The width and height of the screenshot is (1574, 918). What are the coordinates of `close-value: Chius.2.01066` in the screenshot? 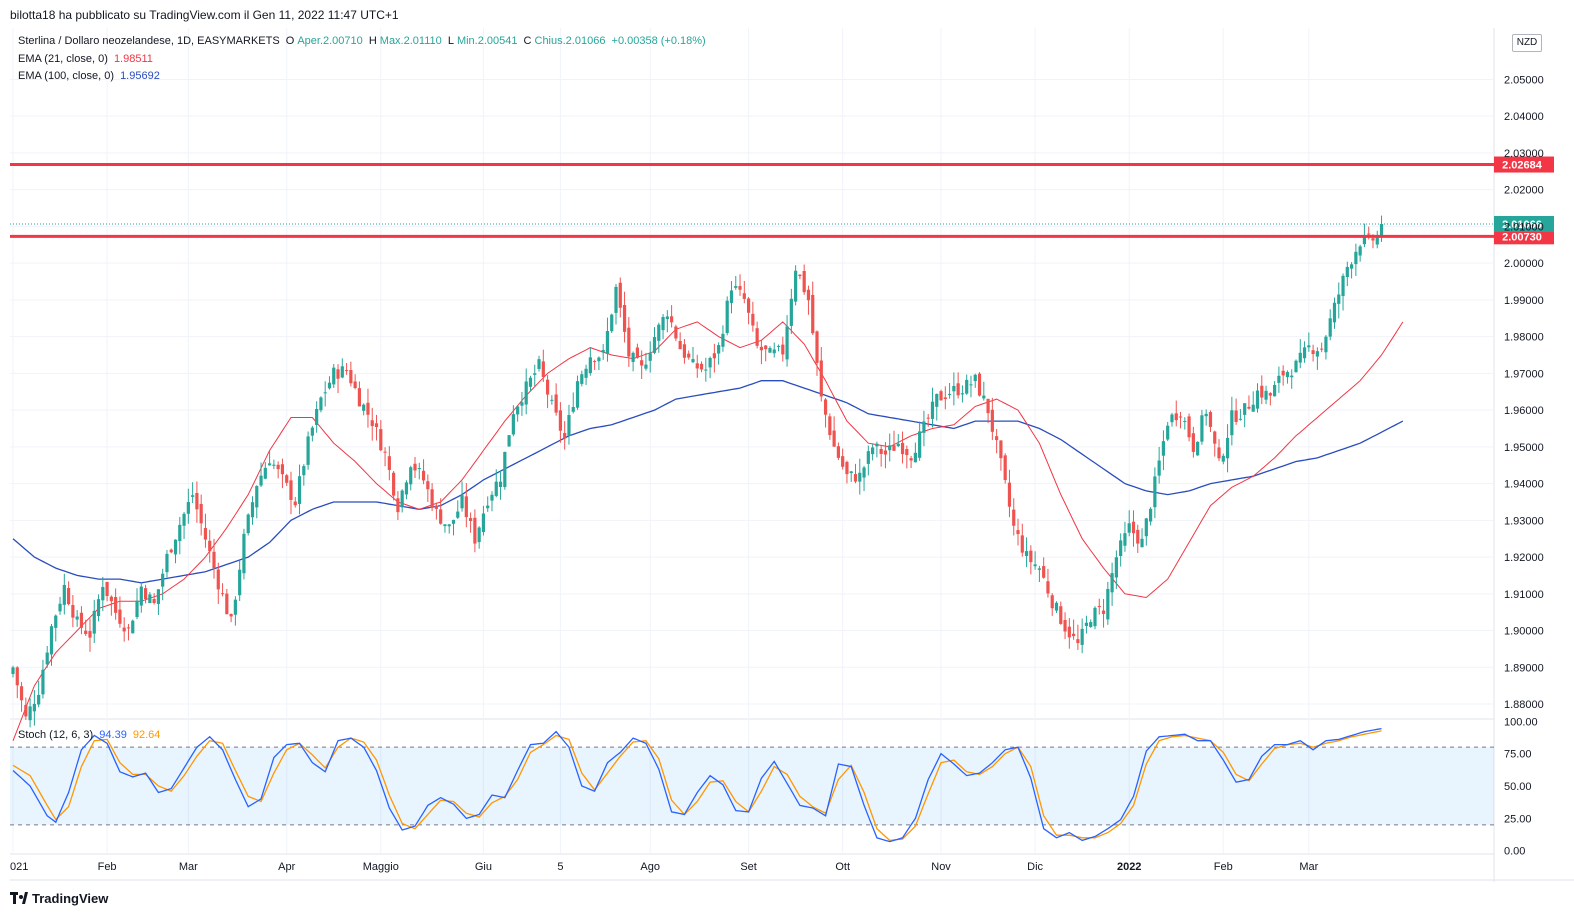 It's located at (570, 41).